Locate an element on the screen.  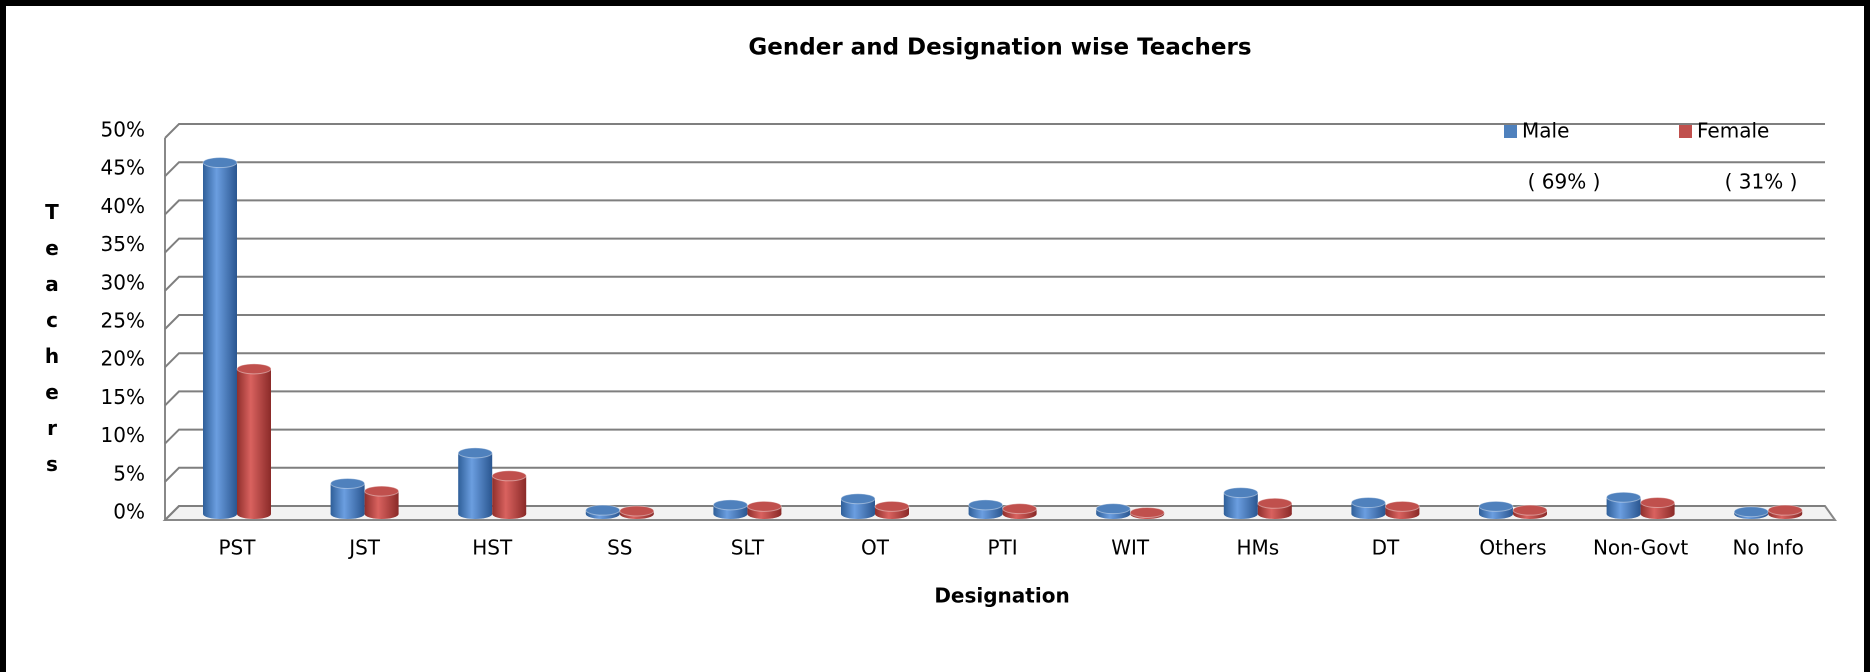
x-tick-label: HST is located at coordinates (492, 548).